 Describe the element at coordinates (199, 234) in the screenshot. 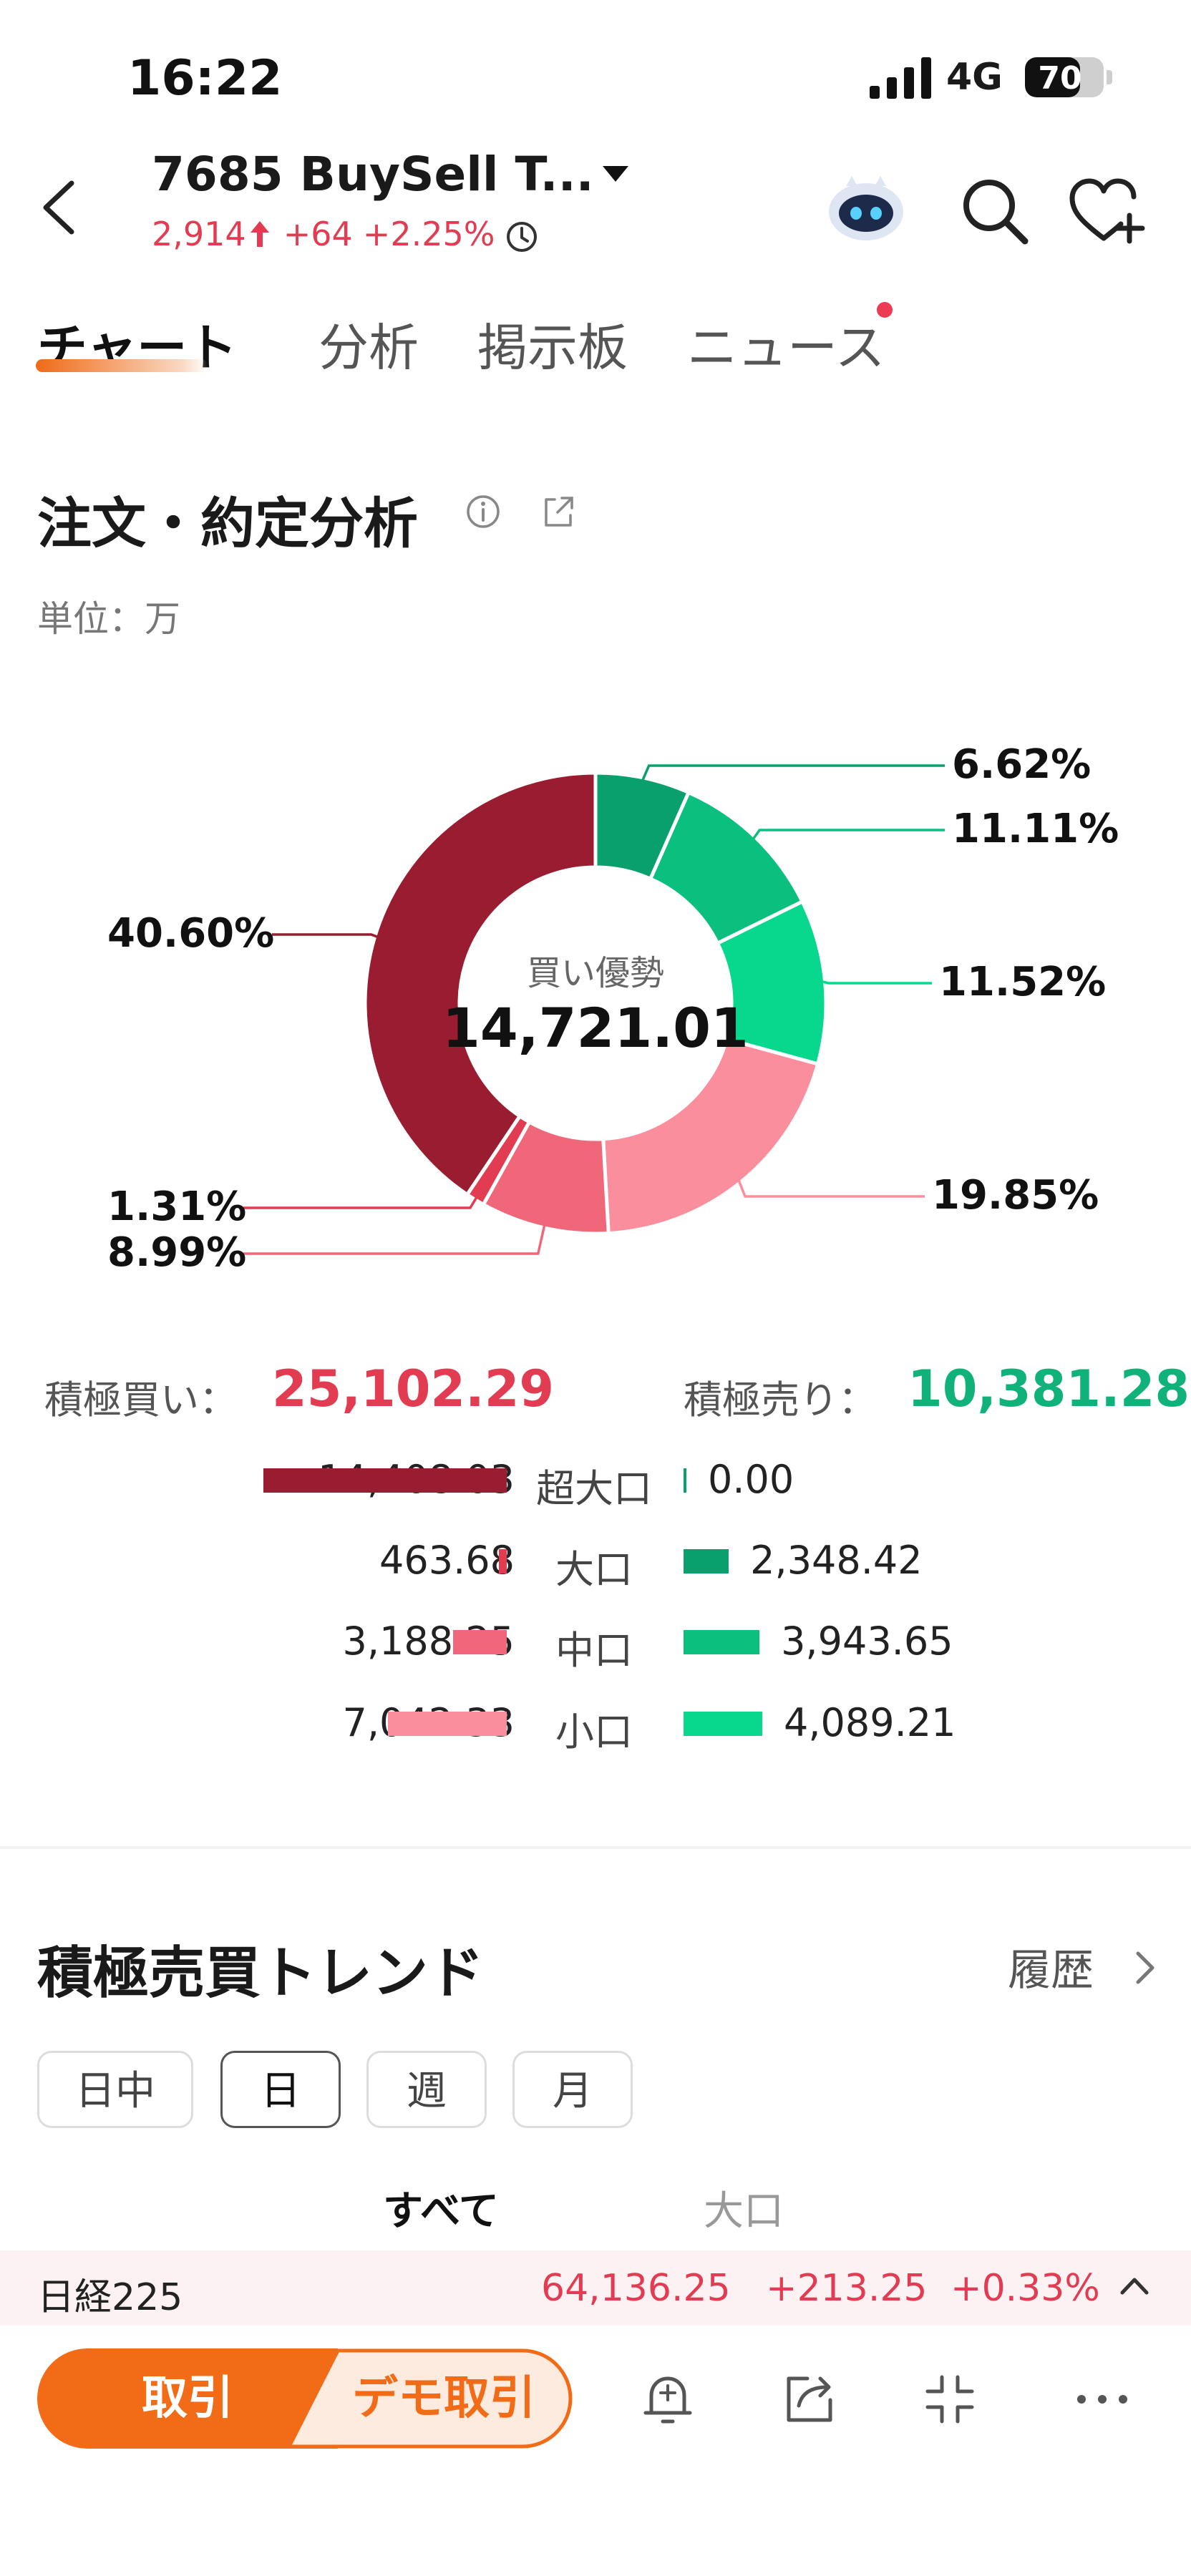

I see `stock-price: 2,914` at that location.